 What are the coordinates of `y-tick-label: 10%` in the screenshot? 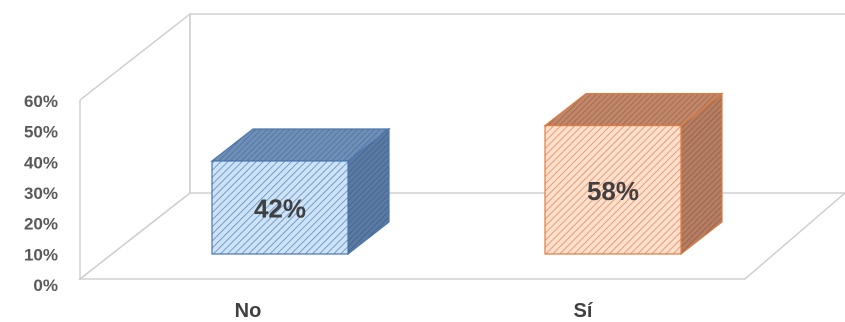 It's located at (41, 254).